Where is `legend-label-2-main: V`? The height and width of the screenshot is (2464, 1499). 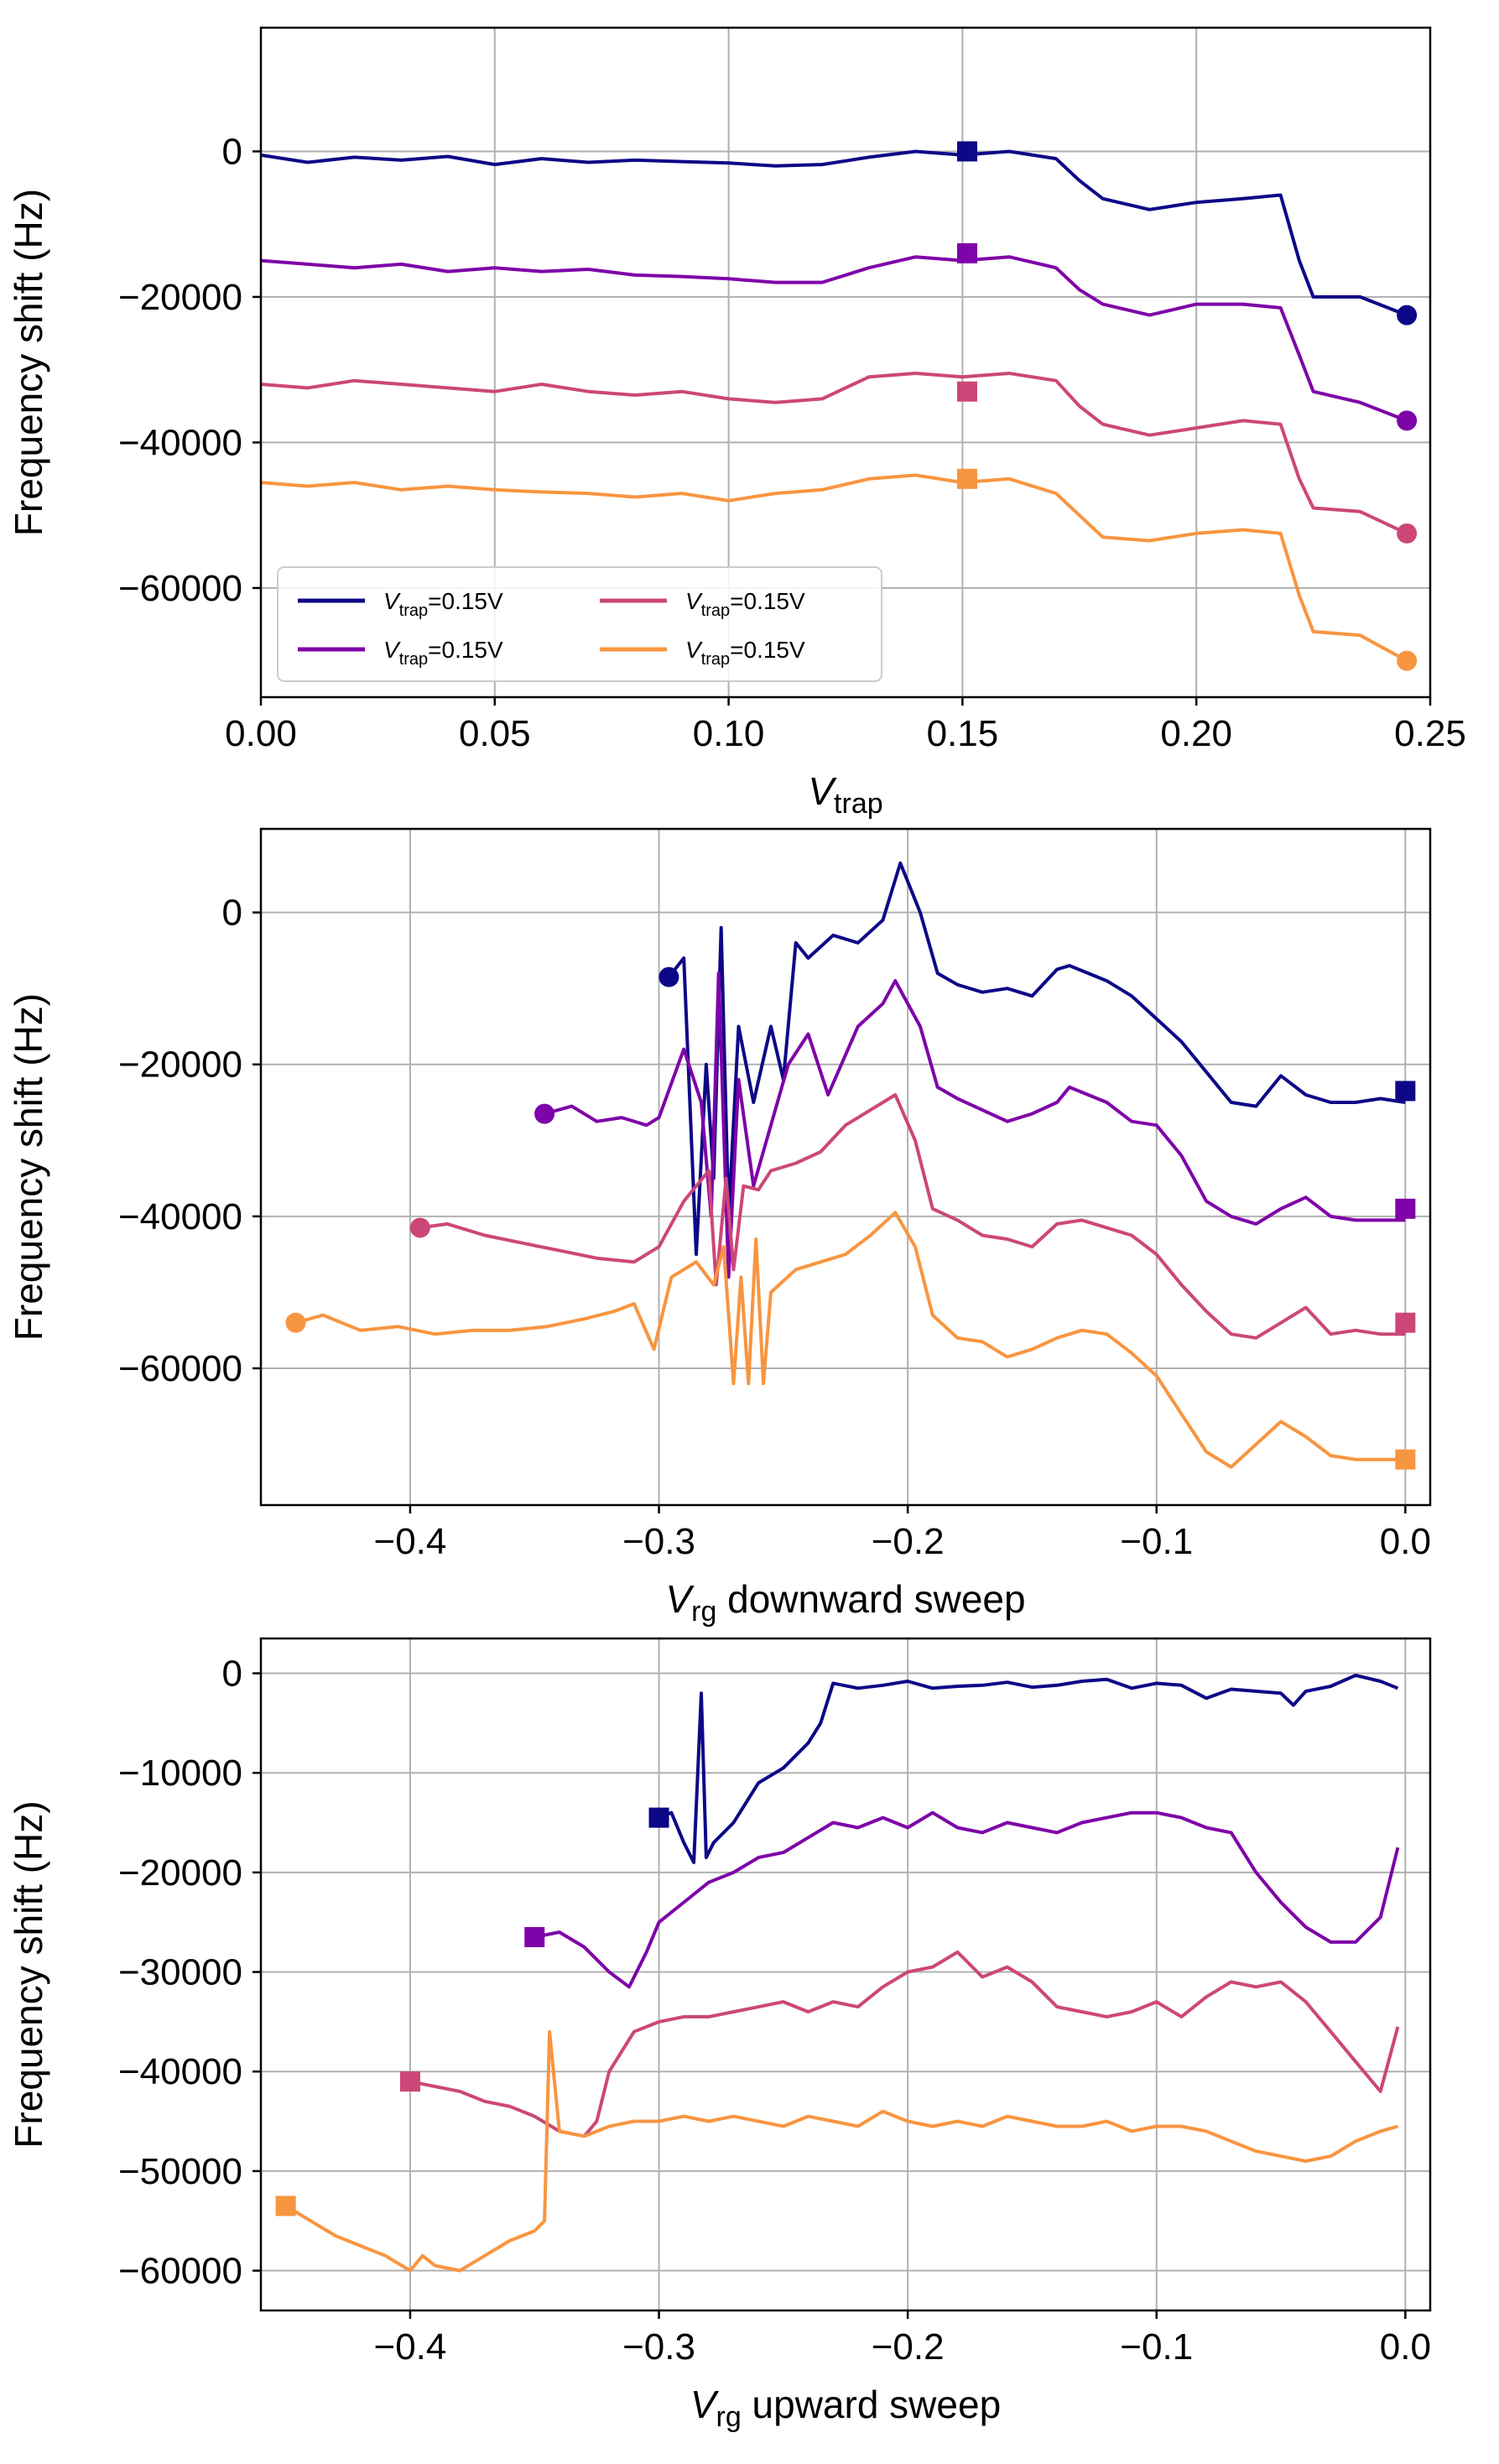
legend-label-2-main: V is located at coordinates (392, 650).